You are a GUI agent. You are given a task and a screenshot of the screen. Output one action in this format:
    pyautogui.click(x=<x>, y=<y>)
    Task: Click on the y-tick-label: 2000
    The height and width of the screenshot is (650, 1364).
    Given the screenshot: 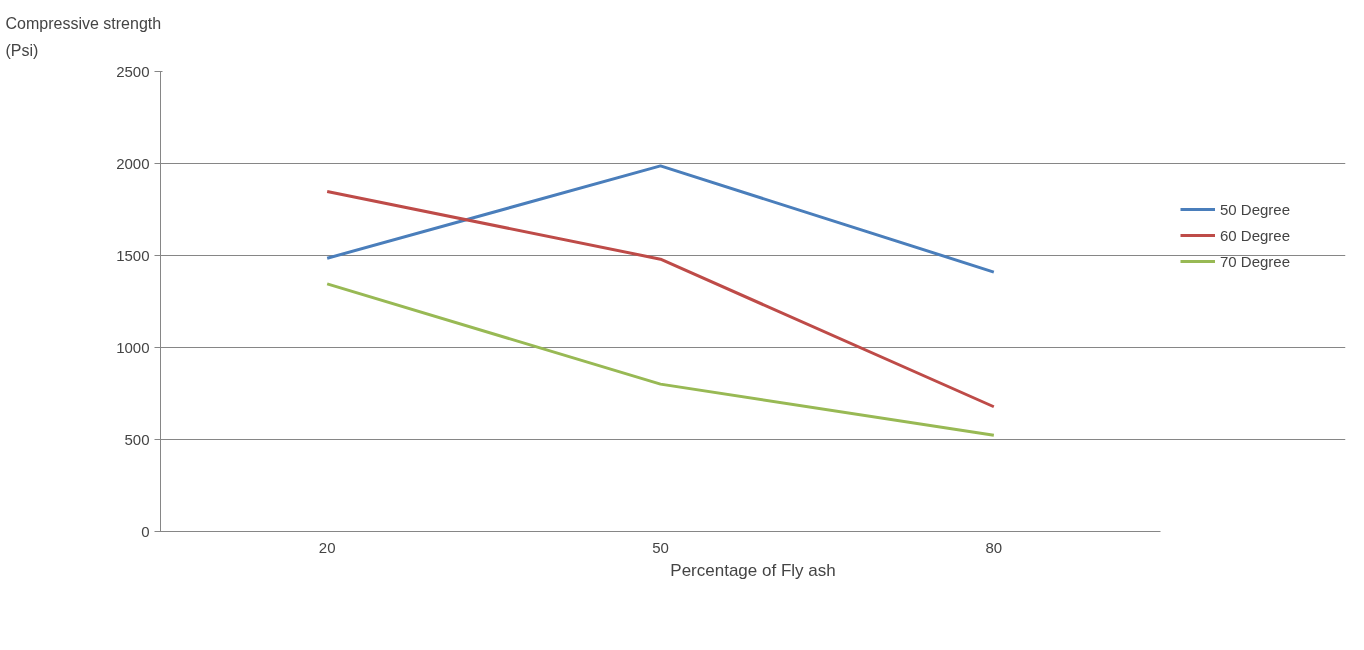 What is the action you would take?
    pyautogui.click(x=133, y=163)
    